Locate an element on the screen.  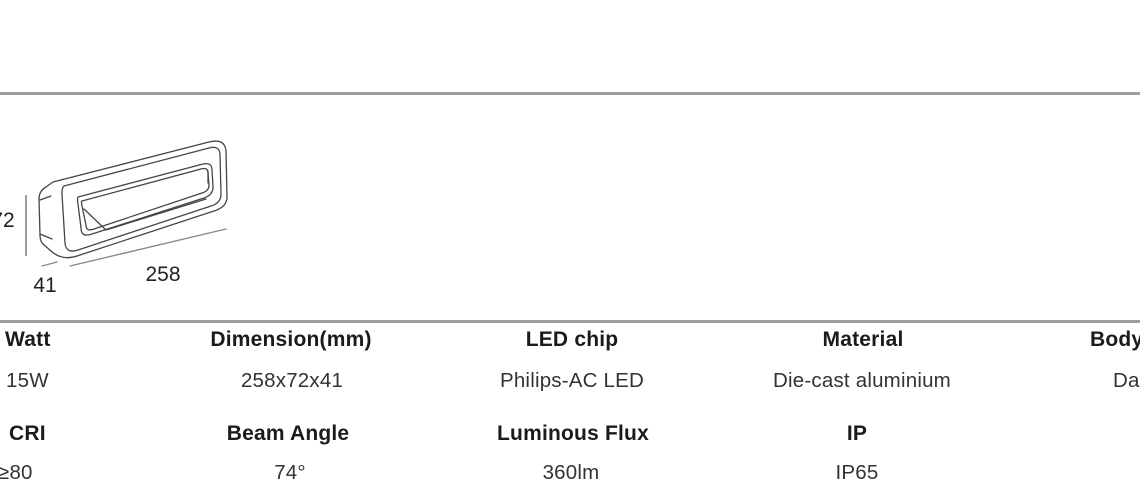
spec-header-body: Body is located at coordinates (1115, 339).